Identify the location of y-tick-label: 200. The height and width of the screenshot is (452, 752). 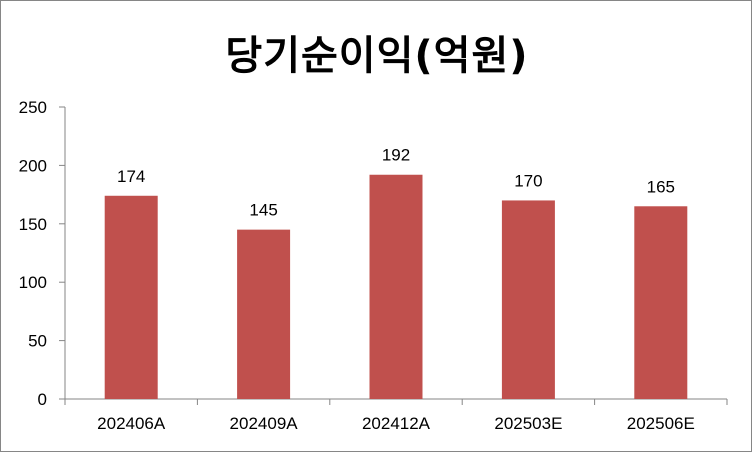
(33, 165).